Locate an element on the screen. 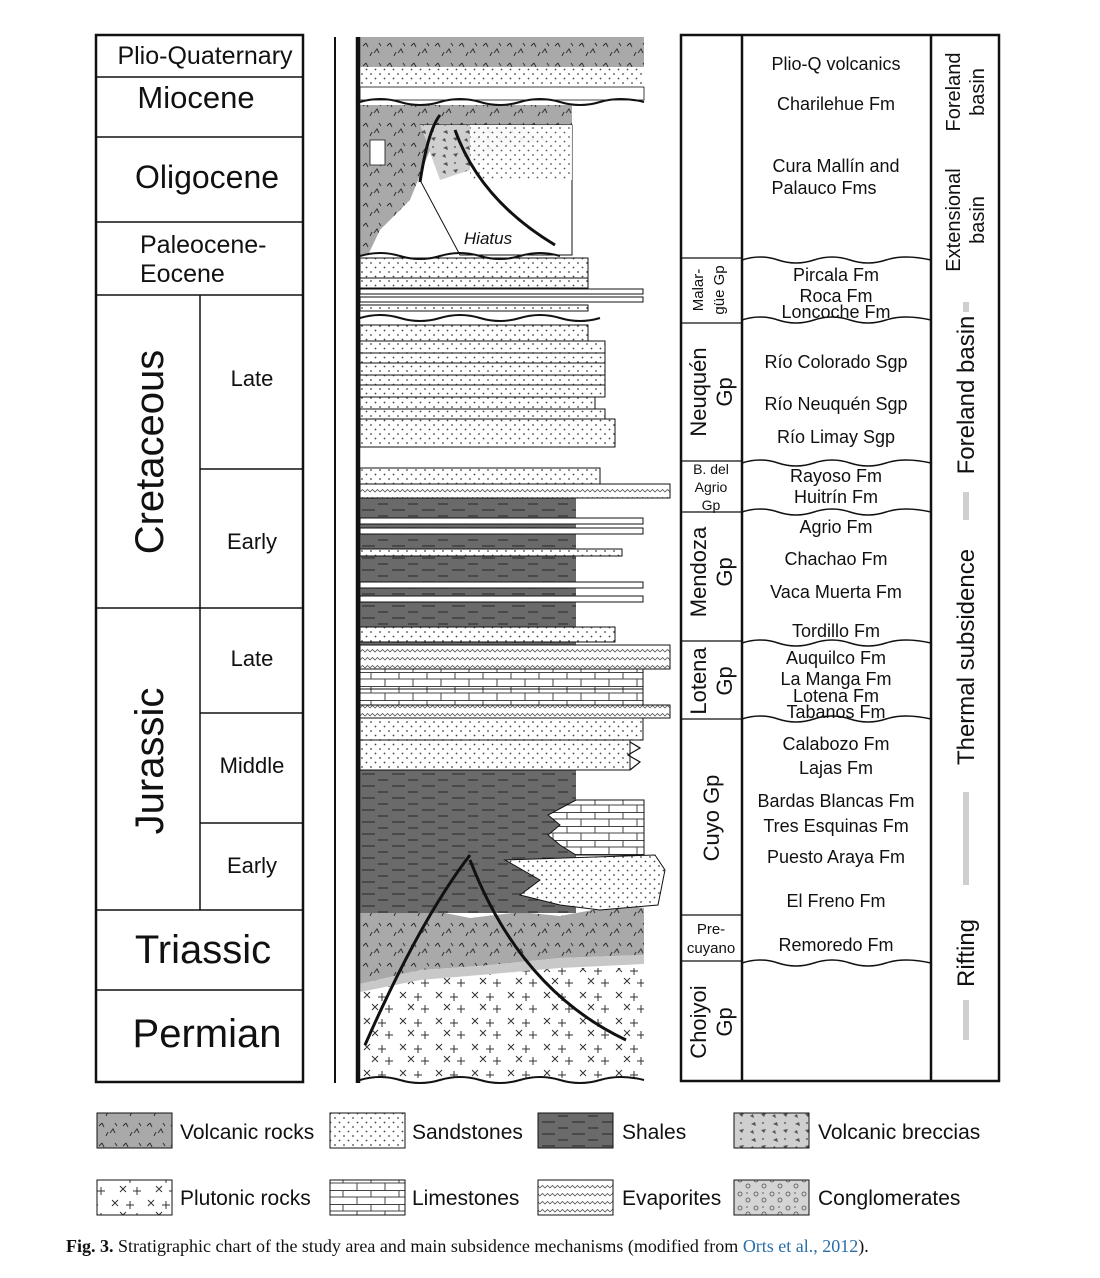 The image size is (1100, 1278). fm-vaca-muerta: Vaca Muerta Fm is located at coordinates (836, 592).